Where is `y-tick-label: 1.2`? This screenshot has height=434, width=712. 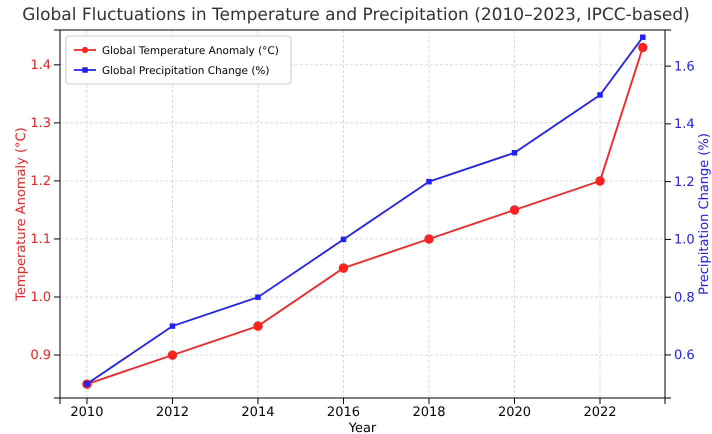 y-tick-label: 1.2 is located at coordinates (40, 182).